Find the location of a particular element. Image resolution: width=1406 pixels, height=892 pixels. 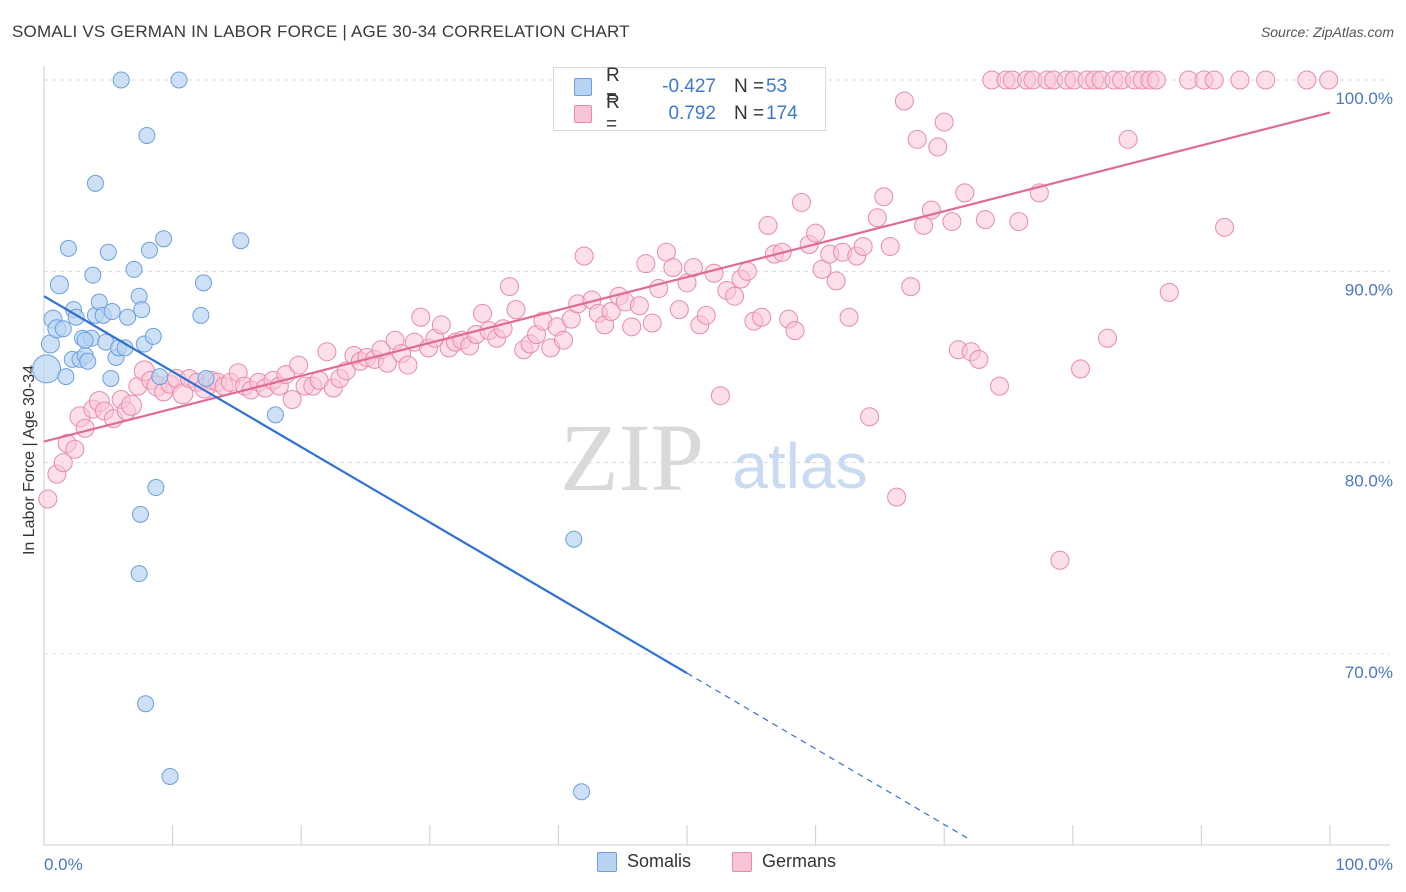

german-legend-swatch is located at coordinates (742, 861).